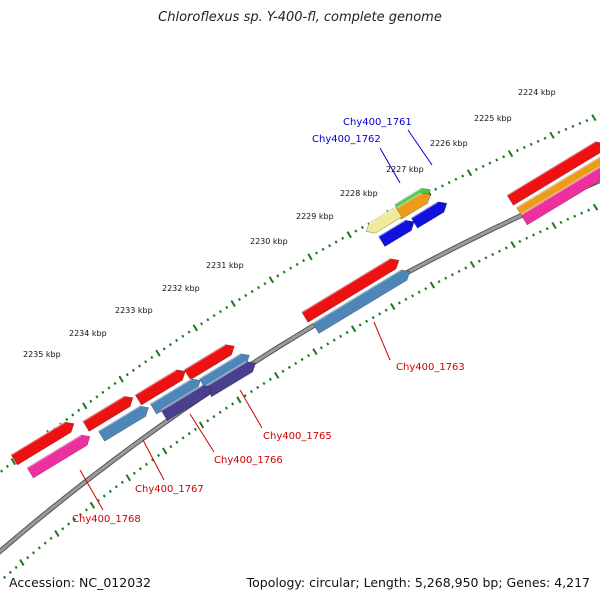  I want to click on scale-label: 2231 kbp, so click(225, 265).